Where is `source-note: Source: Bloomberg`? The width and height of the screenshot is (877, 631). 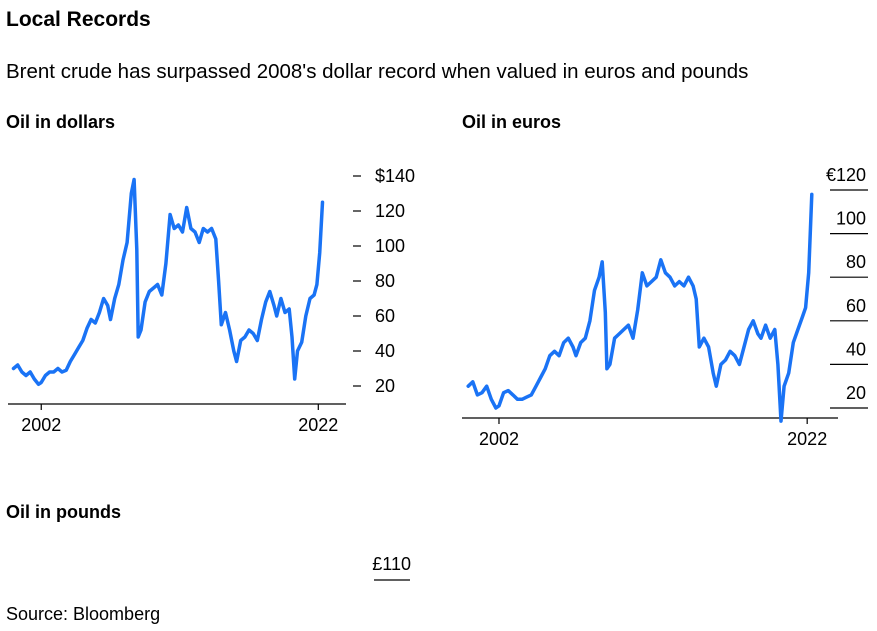
source-note: Source: Bloomberg is located at coordinates (83, 614).